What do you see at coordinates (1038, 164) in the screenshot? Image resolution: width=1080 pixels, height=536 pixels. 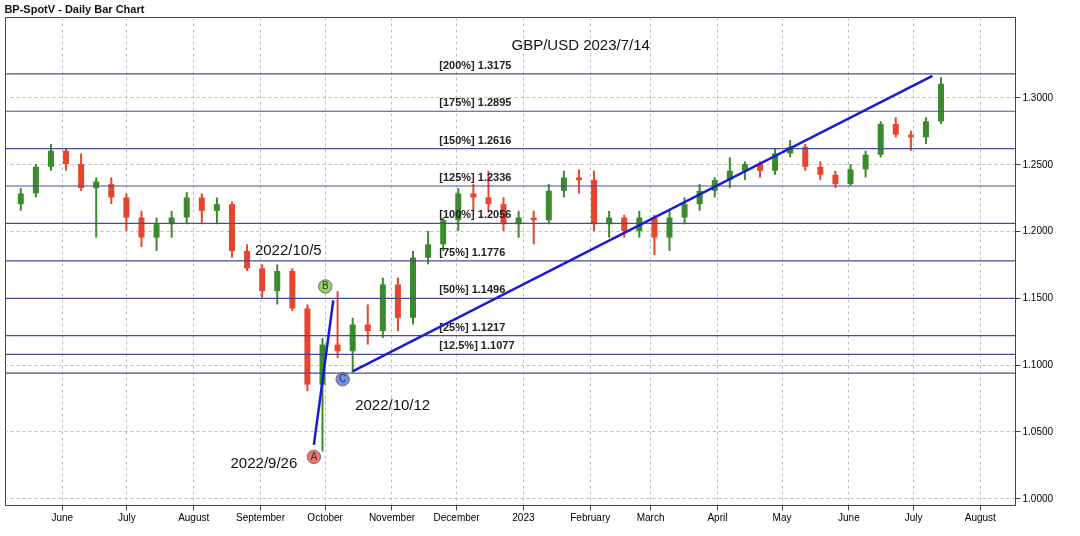 I see `y-tick-label: 1.2500` at bounding box center [1038, 164].